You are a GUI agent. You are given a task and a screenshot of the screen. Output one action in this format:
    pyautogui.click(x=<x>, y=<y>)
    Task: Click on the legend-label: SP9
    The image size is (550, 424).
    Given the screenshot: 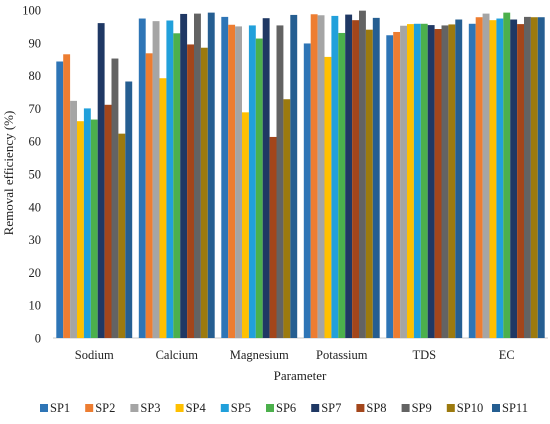 What is the action you would take?
    pyautogui.click(x=422, y=408)
    